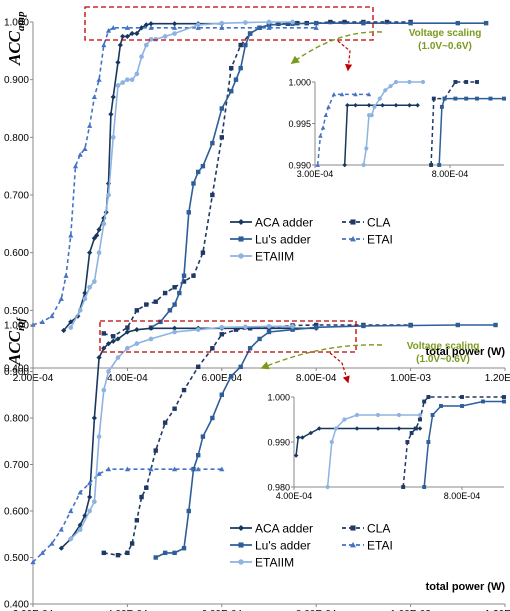 The image size is (510, 611). What do you see at coordinates (14, 48) in the screenshot?
I see `y-axis-title-main: ACC` at bounding box center [14, 48].